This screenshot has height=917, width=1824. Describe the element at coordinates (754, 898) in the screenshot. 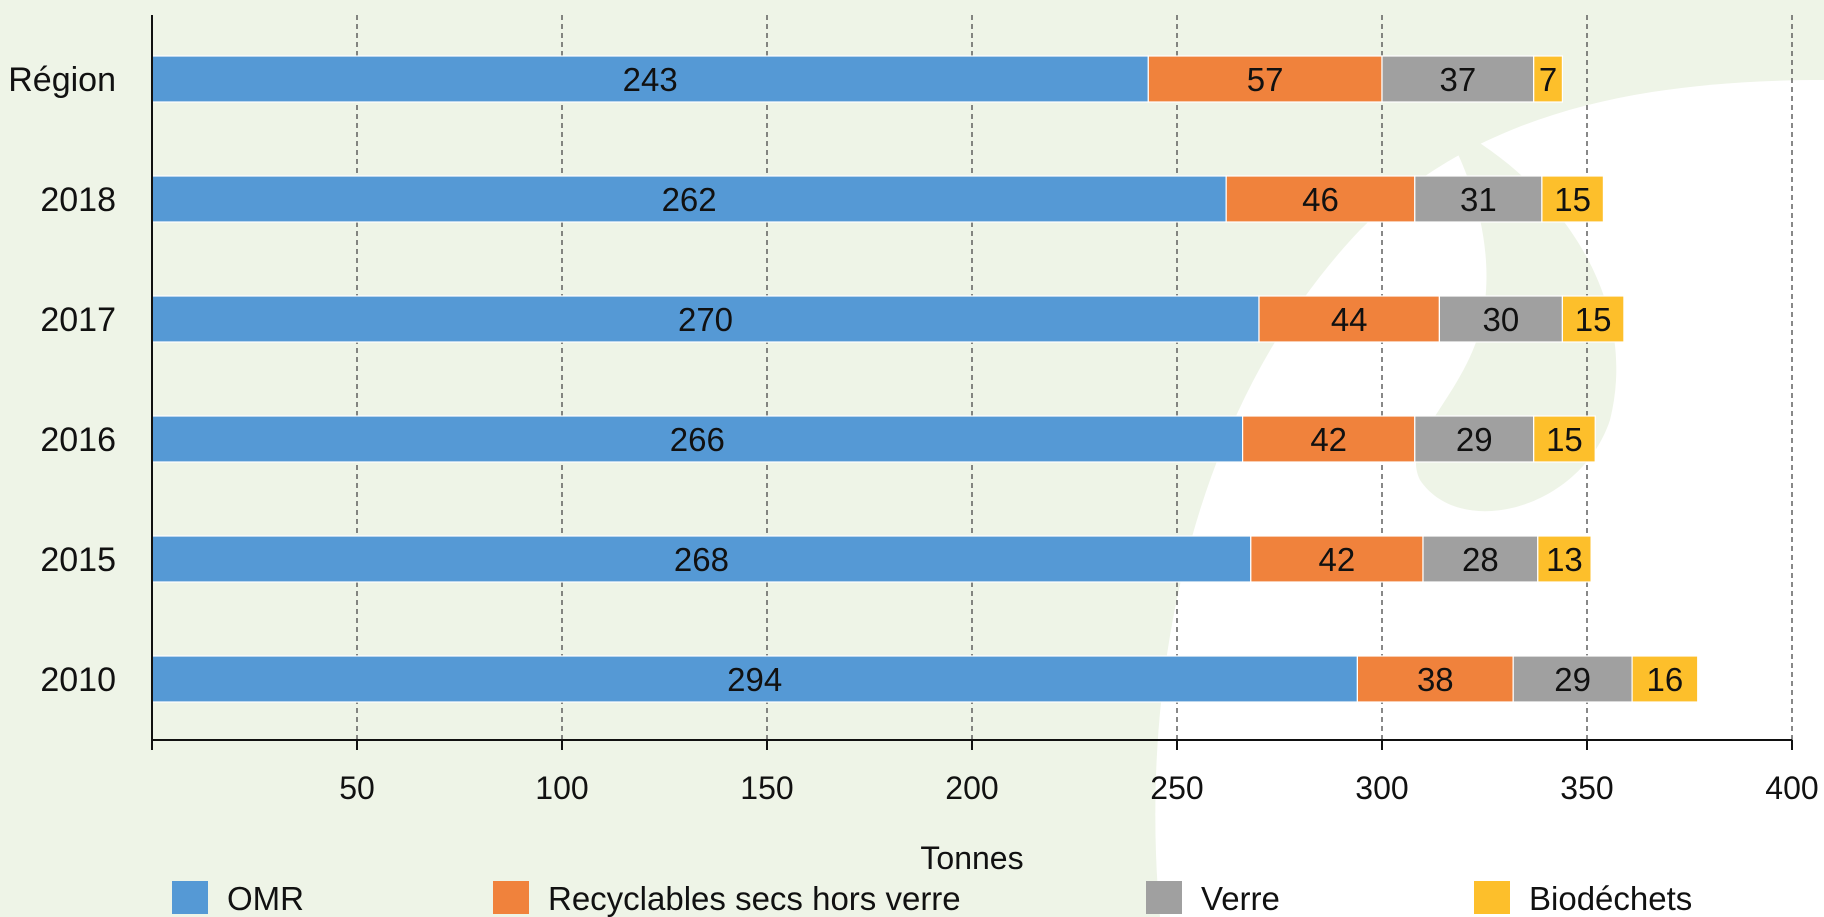

I see `legend-label-recyclables-secs-hors-verre: Recyclables secs hors verre` at that location.